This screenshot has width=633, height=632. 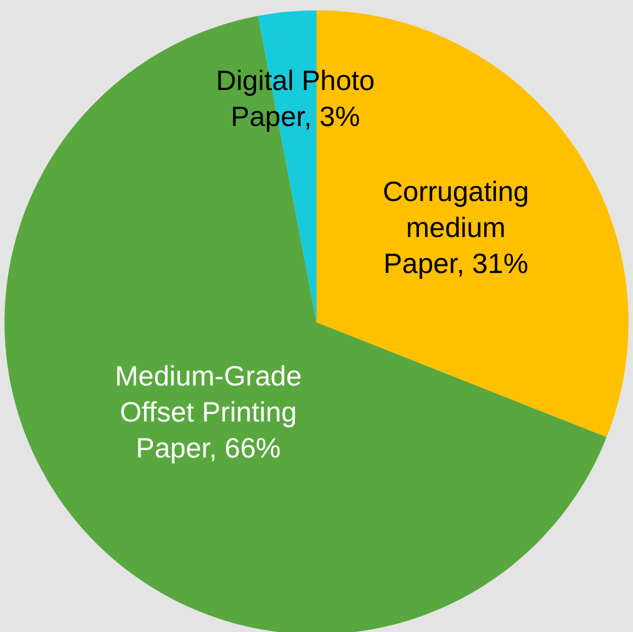 I want to click on slice-label: Medium-Grade Offset Printing Paper, 66%, so click(x=208, y=412).